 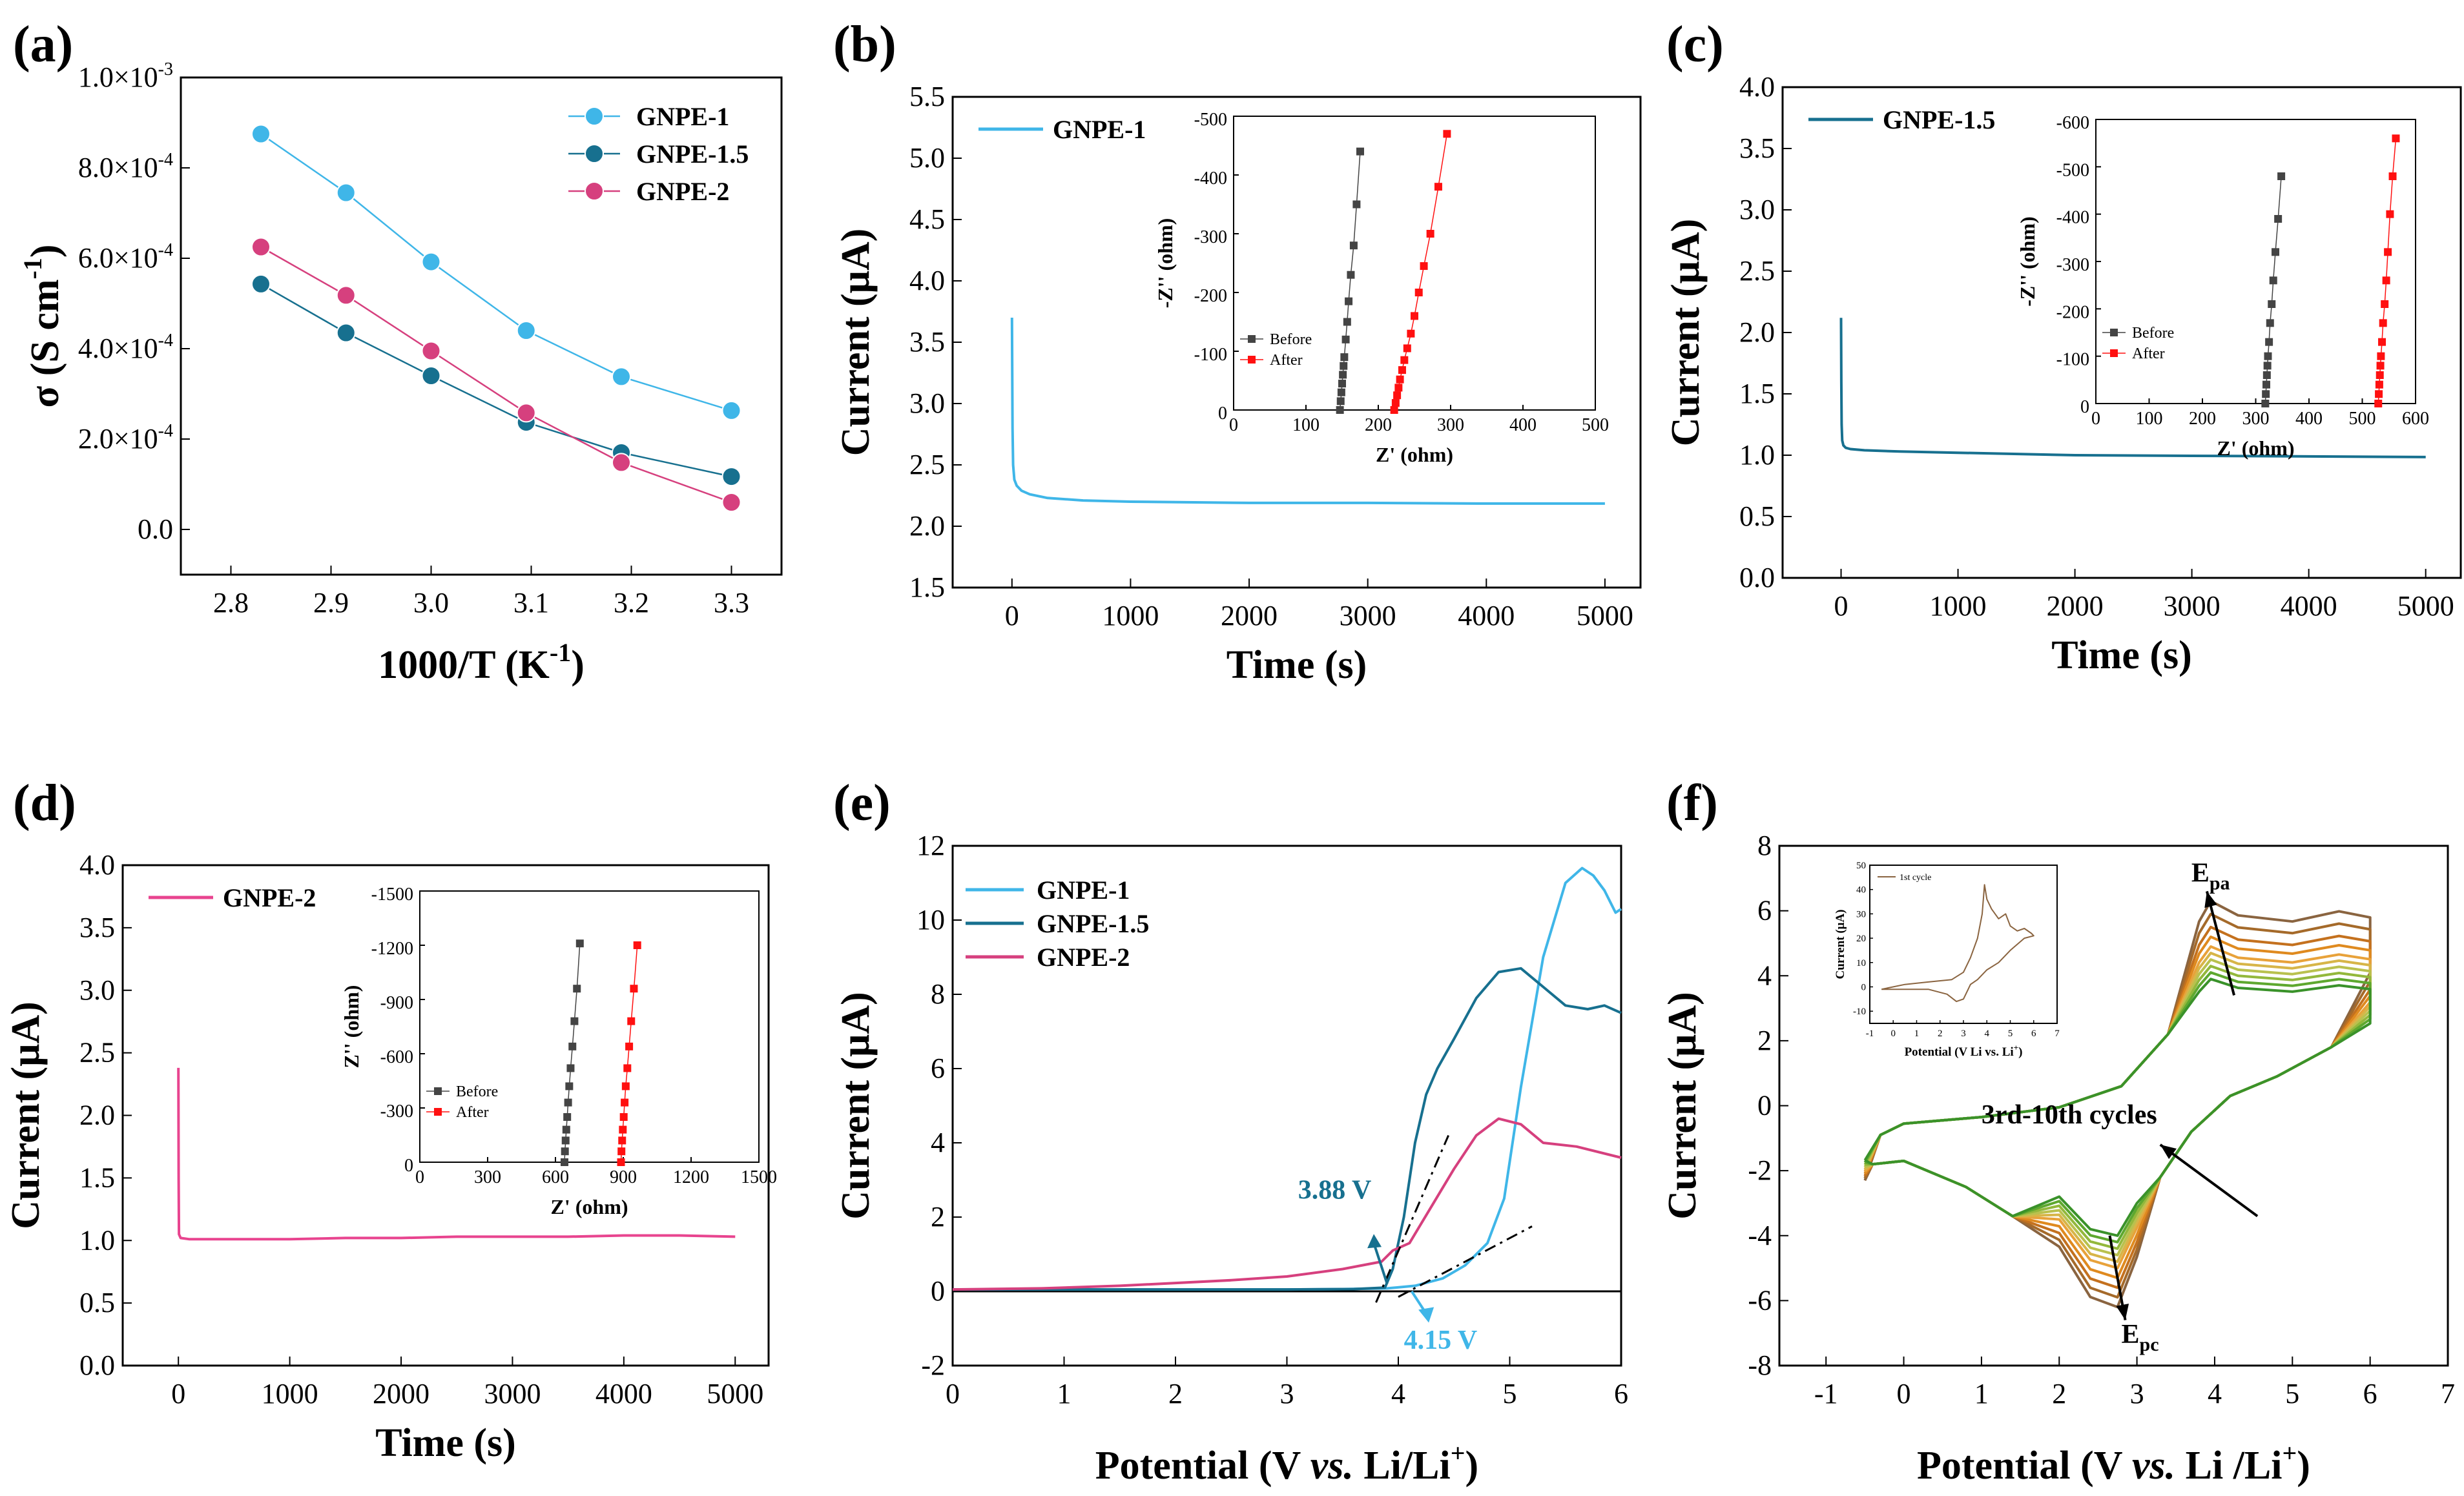 What do you see at coordinates (594, 117) in the screenshot?
I see `legend-marker` at bounding box center [594, 117].